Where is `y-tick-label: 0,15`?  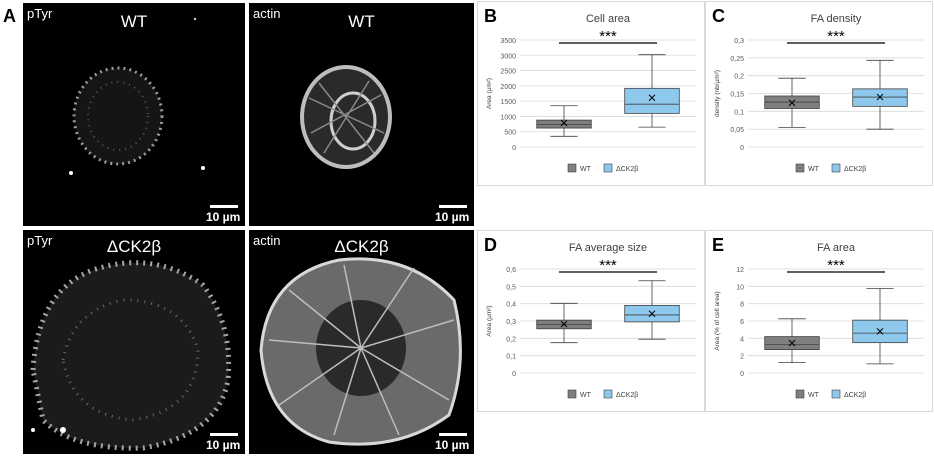 y-tick-label: 0,15 is located at coordinates (737, 95).